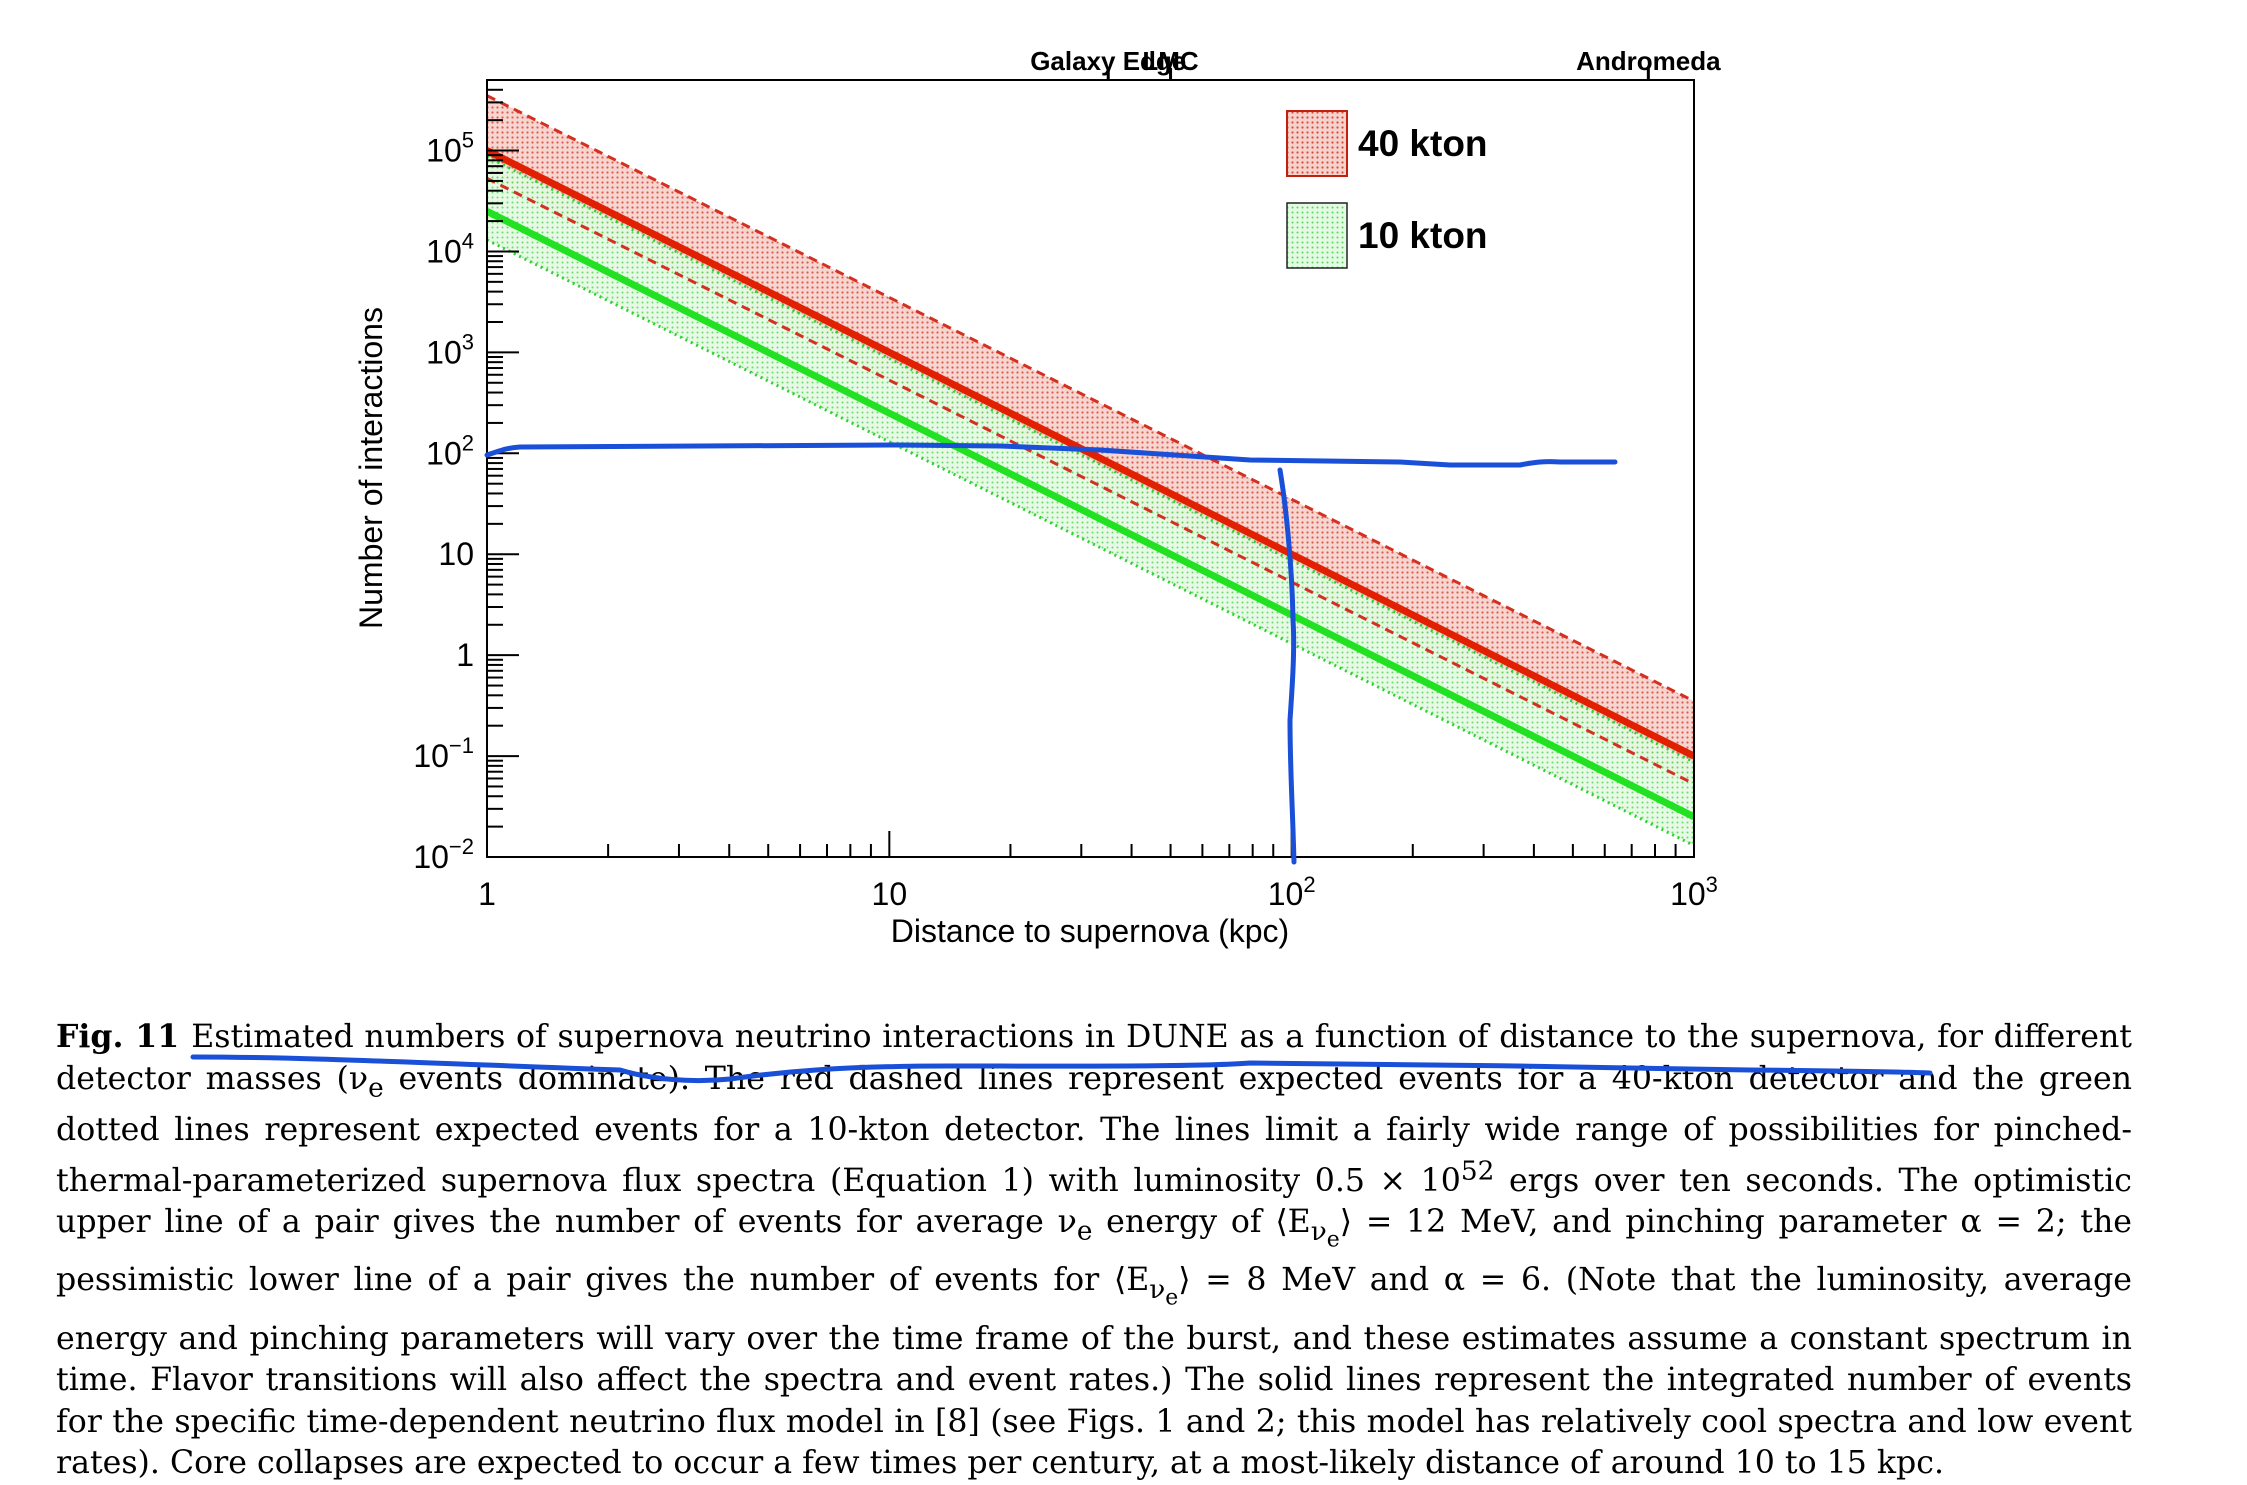 The image size is (2247, 1485). I want to click on y-tick-label: 10⁻², so click(443, 854).